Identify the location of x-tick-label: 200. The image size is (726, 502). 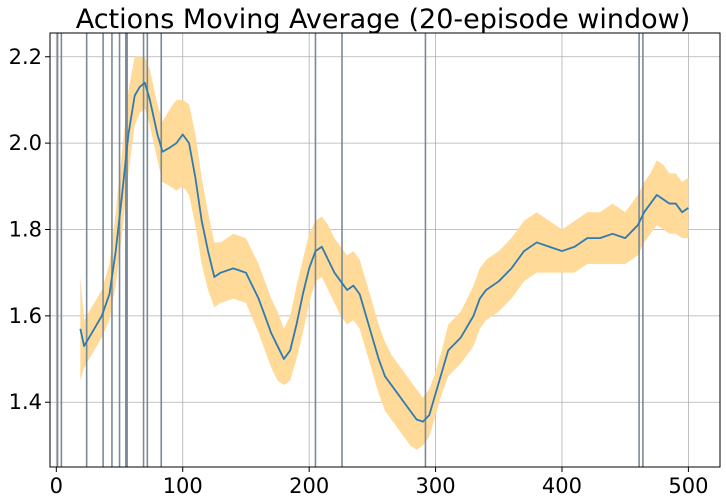
(309, 486).